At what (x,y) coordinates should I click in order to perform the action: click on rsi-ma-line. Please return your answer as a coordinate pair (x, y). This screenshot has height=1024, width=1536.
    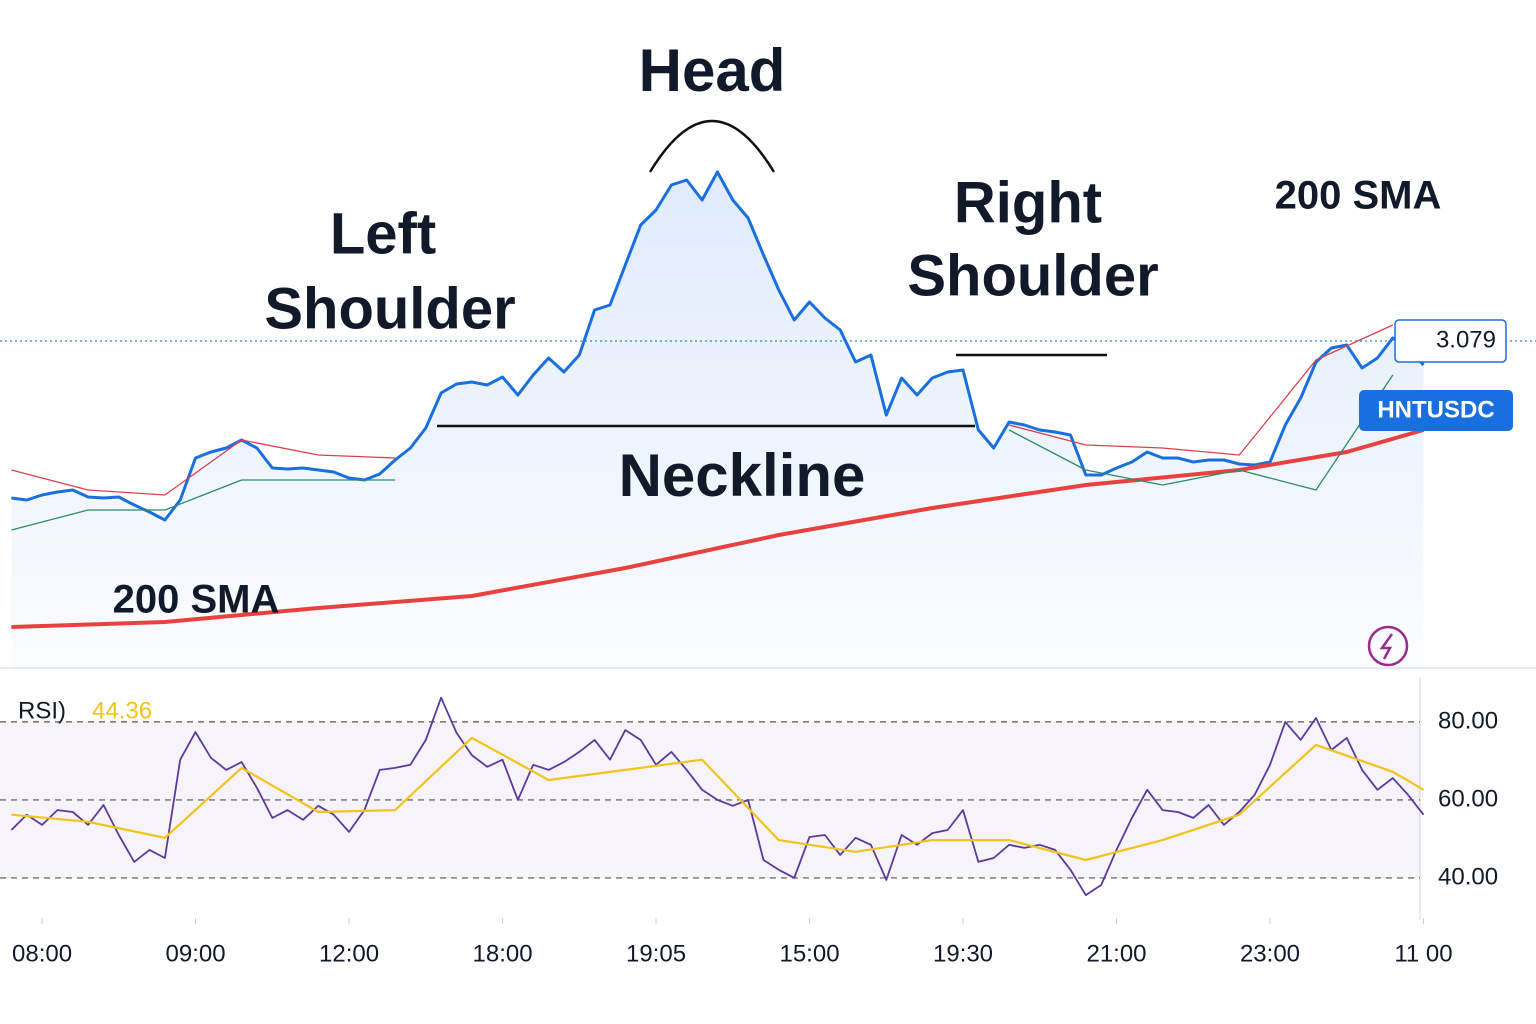
    Looking at the image, I should click on (718, 799).